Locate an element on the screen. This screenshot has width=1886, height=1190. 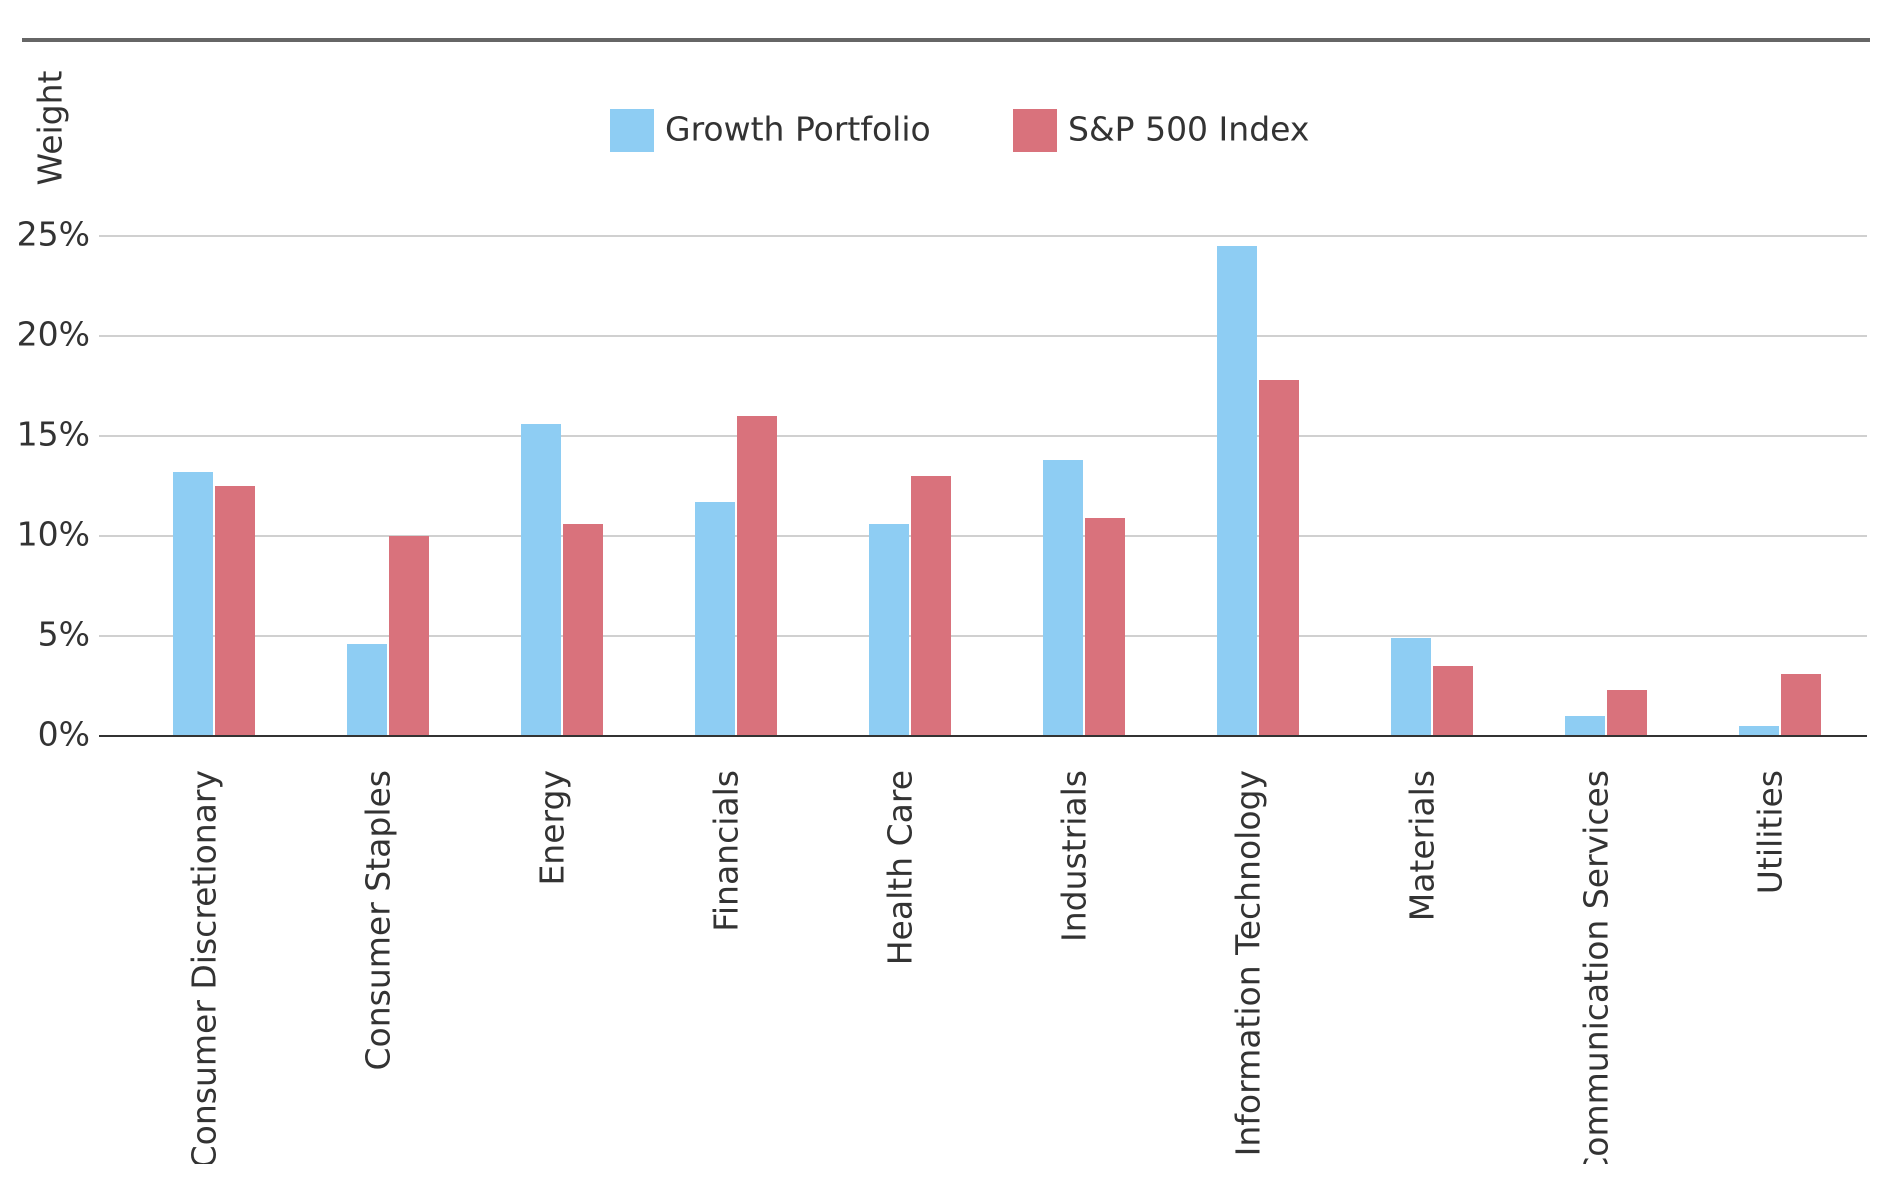
x-tick-label: Industrials is located at coordinates (1074, 856).